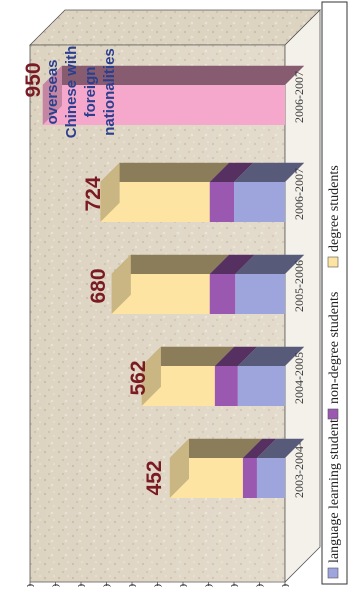  Describe the element at coordinates (261, 586) in the screenshot. I see `tick-label: 100` at that location.